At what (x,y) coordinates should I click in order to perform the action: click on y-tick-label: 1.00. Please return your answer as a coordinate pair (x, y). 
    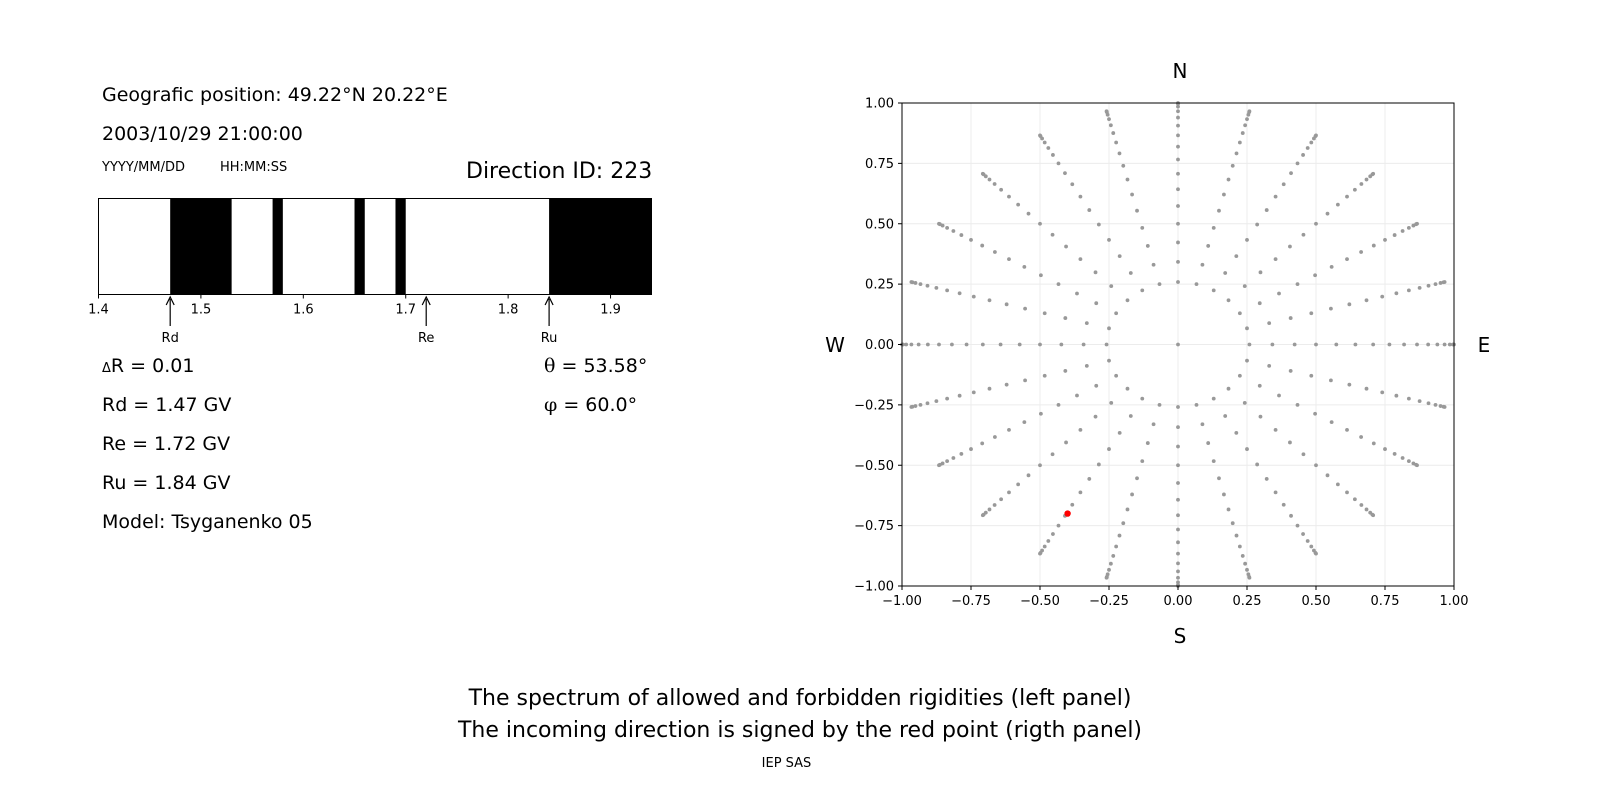
    Looking at the image, I should click on (879, 104).